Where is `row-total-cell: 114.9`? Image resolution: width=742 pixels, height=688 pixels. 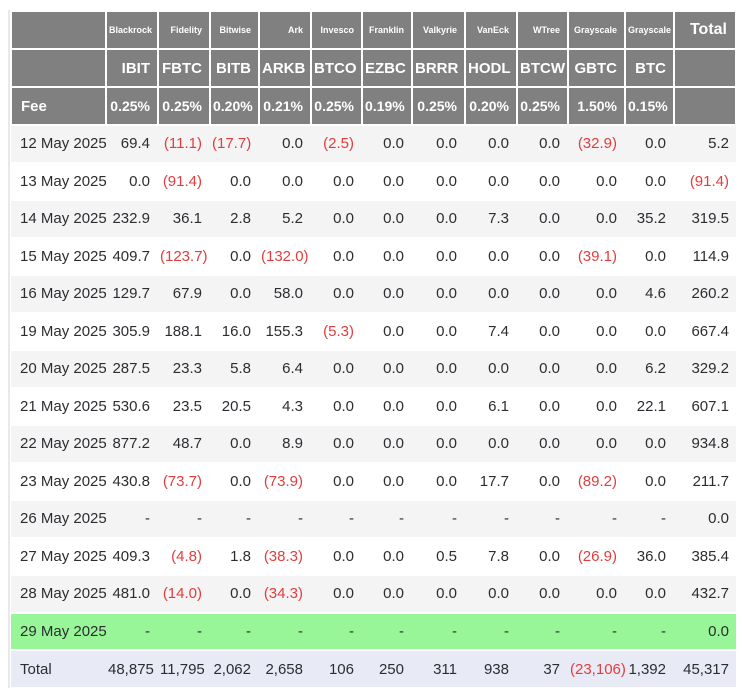
row-total-cell: 114.9 is located at coordinates (705, 256).